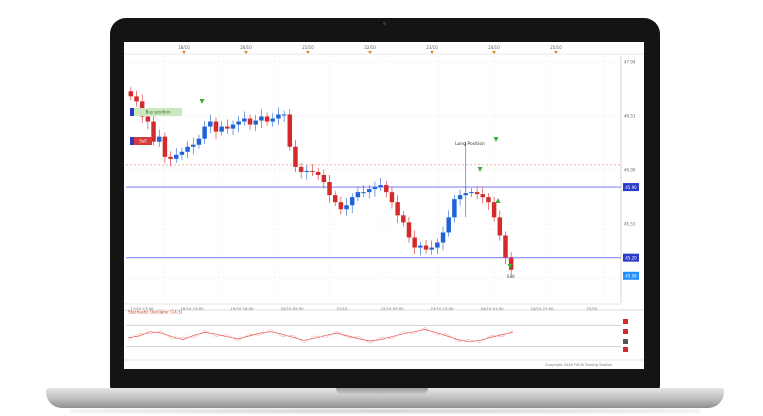  I want to click on top-time-label: 23/10, so click(432, 47).